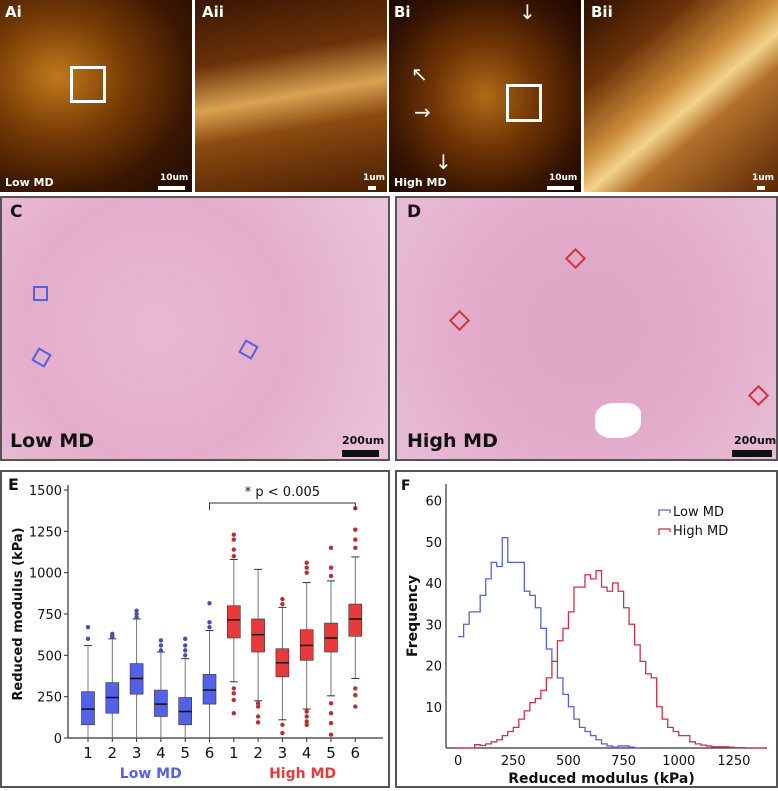  I want to click on x-tick-label: 4, so click(307, 753).